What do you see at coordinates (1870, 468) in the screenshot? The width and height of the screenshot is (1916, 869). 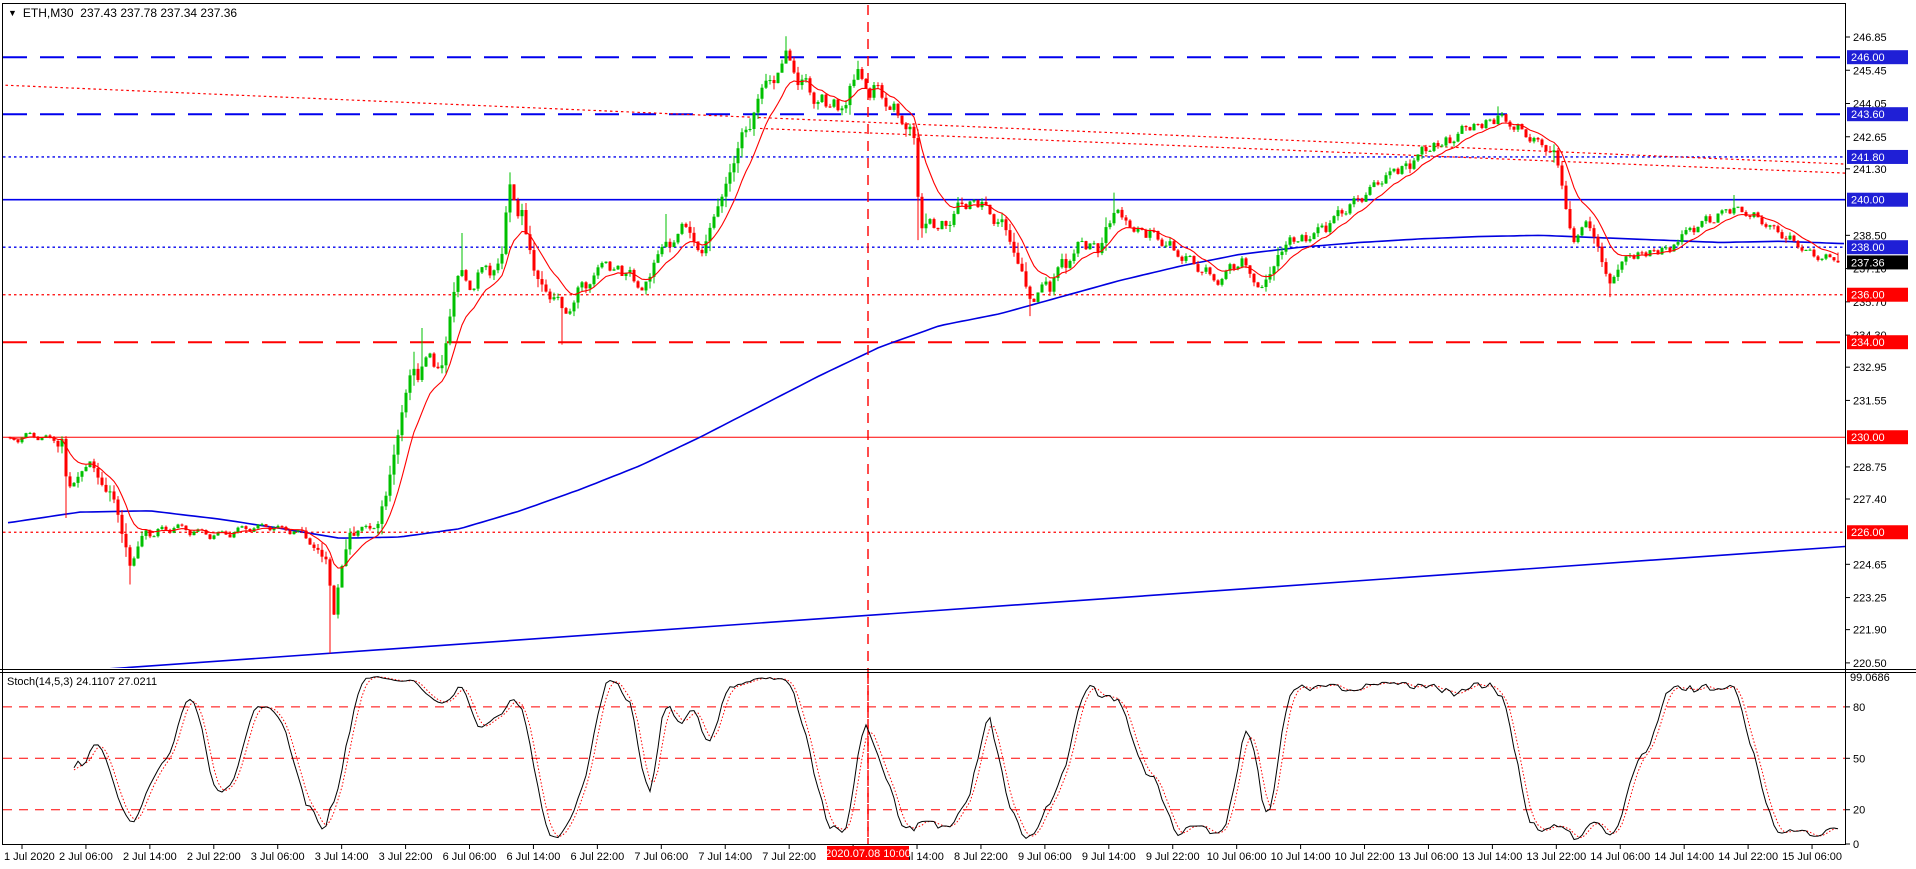 I see `price-tick-label: 228.75` at bounding box center [1870, 468].